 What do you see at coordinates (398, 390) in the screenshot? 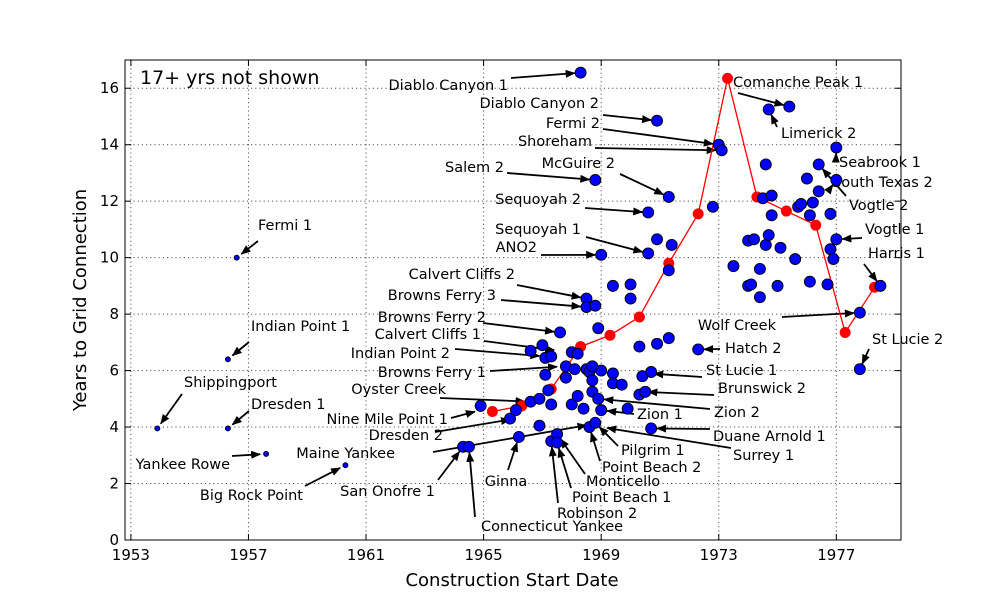
I see `plant-label: Oyster Creek` at bounding box center [398, 390].